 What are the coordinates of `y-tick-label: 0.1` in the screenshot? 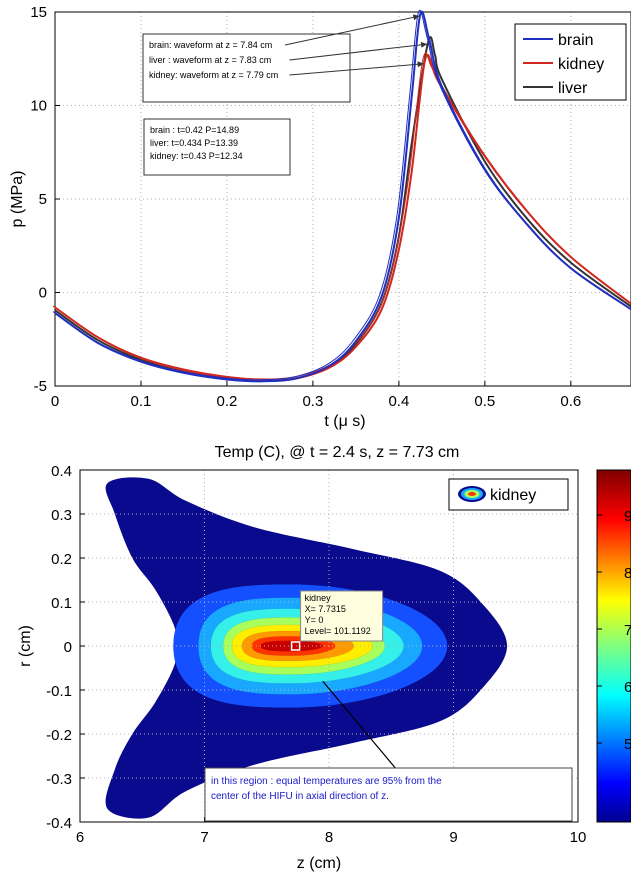 It's located at (61, 603).